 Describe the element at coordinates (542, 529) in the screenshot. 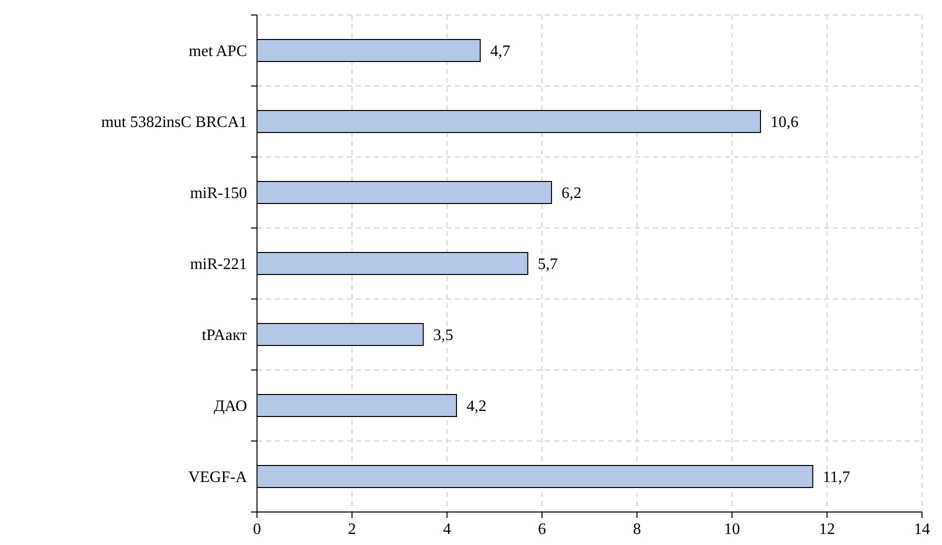

I see `x-tick-label: 6` at that location.